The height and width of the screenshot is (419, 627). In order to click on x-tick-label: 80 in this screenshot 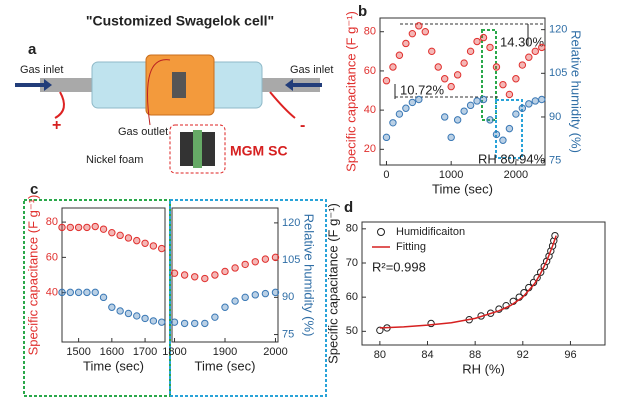, I will do `click(380, 355)`.